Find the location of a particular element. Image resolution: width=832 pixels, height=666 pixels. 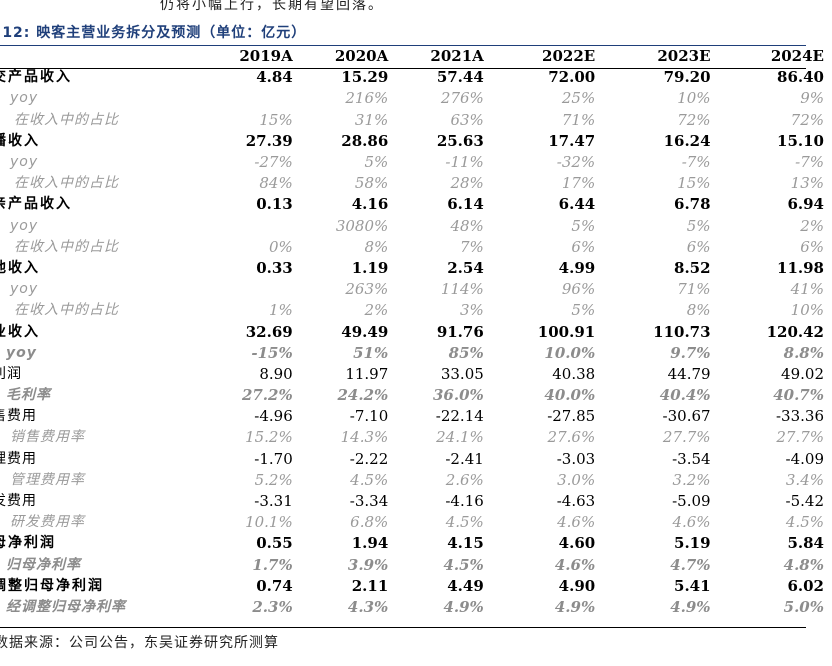

row-label: 调整归母净利润 is located at coordinates (52, 585).